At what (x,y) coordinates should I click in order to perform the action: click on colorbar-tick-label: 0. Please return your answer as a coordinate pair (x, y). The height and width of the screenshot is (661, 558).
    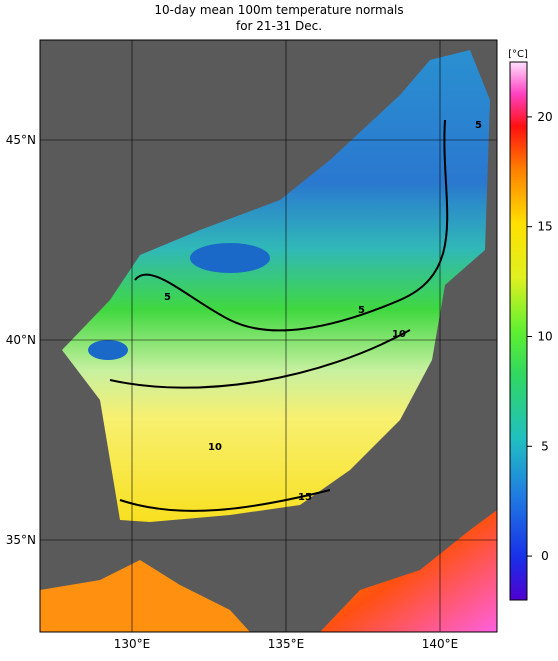
    Looking at the image, I should click on (545, 556).